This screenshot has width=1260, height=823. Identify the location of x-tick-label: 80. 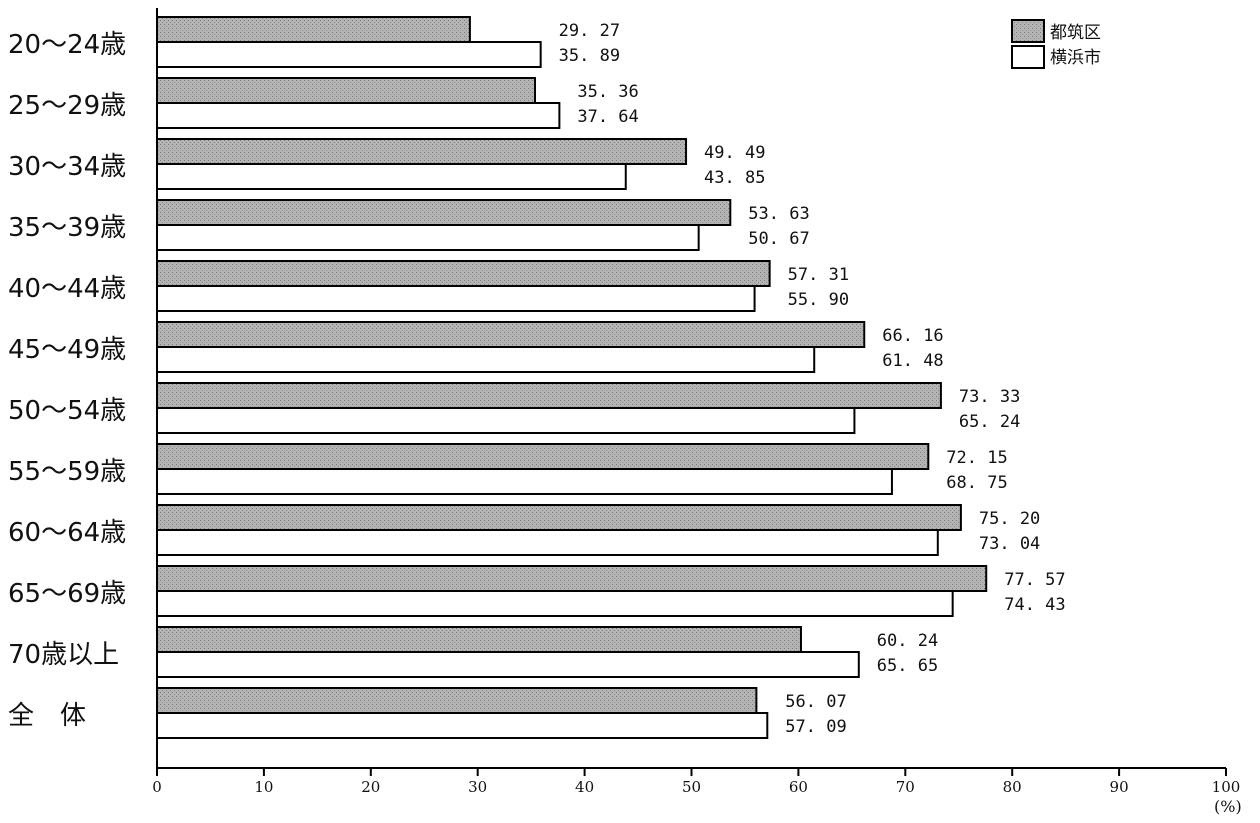
(1012, 787).